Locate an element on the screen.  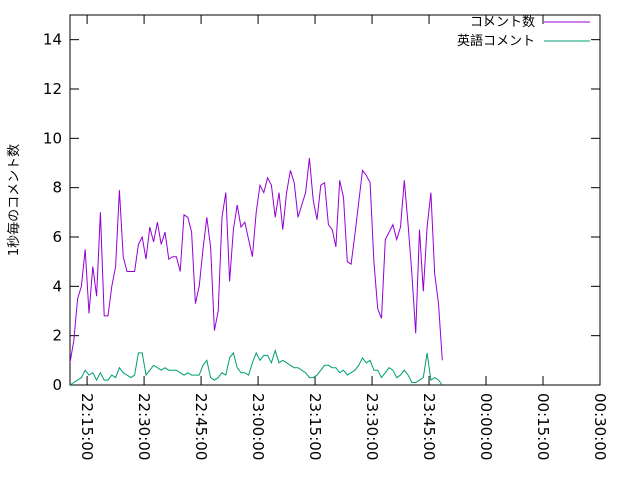
legend: コメント数 英語コメント is located at coordinates (523, 32).